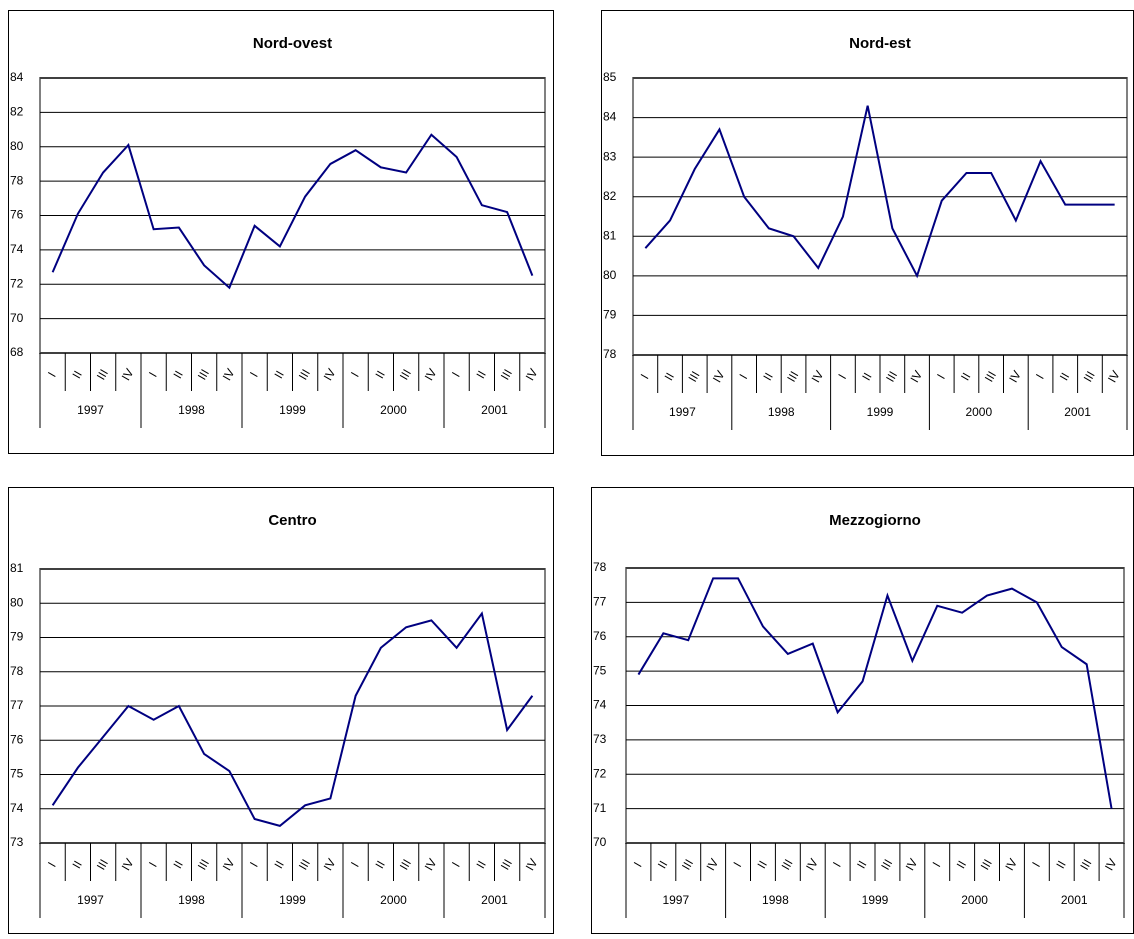 The height and width of the screenshot is (939, 1134). Describe the element at coordinates (875, 520) in the screenshot. I see `chart-title: Mezzogiorno` at that location.